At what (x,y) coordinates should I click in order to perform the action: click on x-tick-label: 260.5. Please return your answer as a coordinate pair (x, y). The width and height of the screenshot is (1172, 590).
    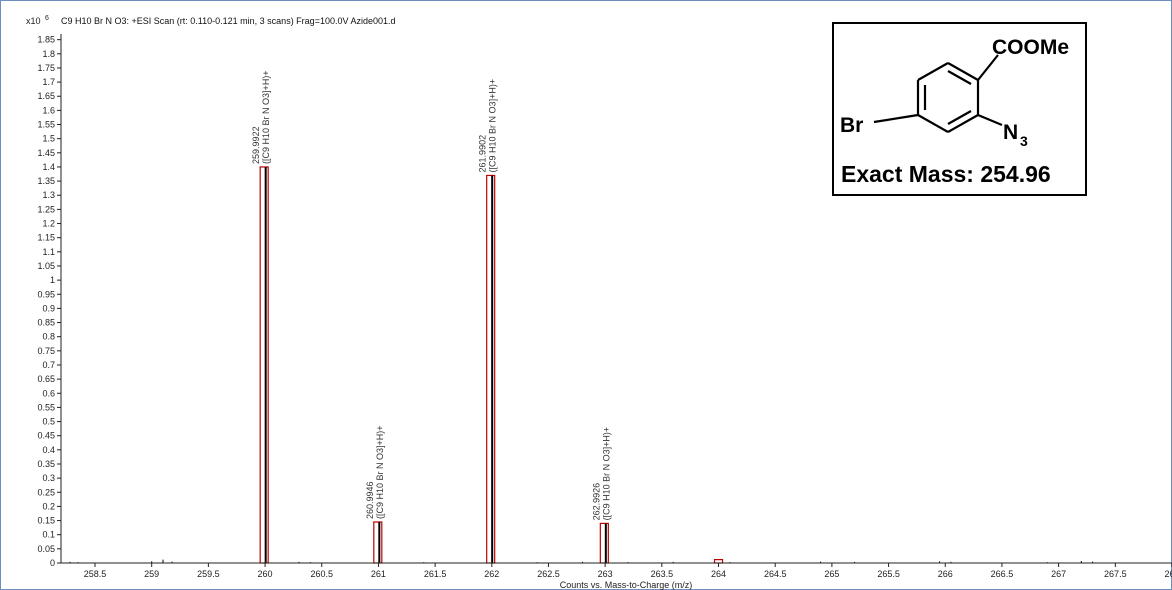
    Looking at the image, I should click on (321, 574).